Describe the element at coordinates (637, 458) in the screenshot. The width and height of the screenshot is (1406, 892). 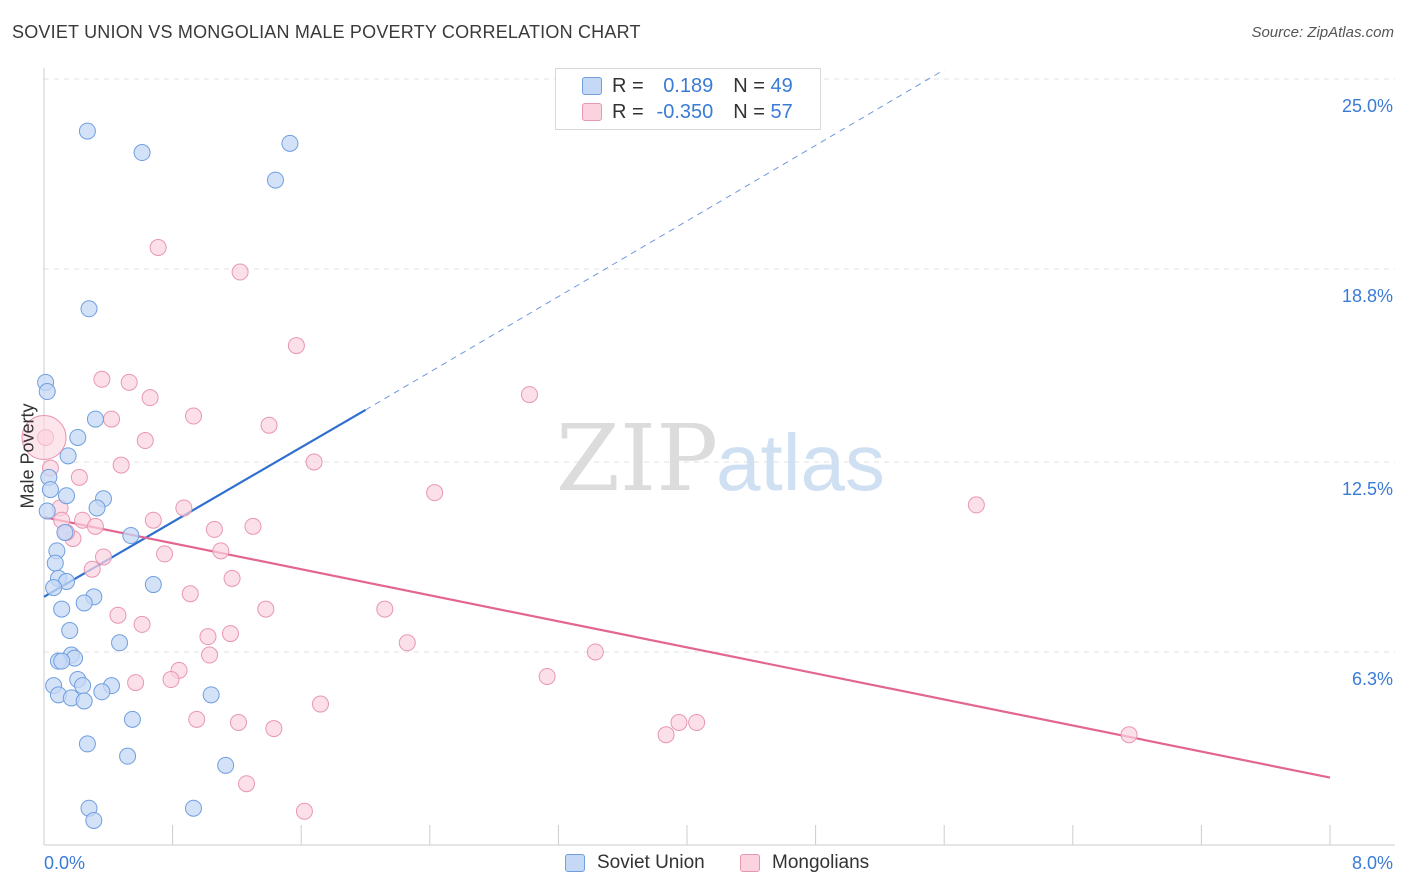
I see `watermark-zip: ZIP` at that location.